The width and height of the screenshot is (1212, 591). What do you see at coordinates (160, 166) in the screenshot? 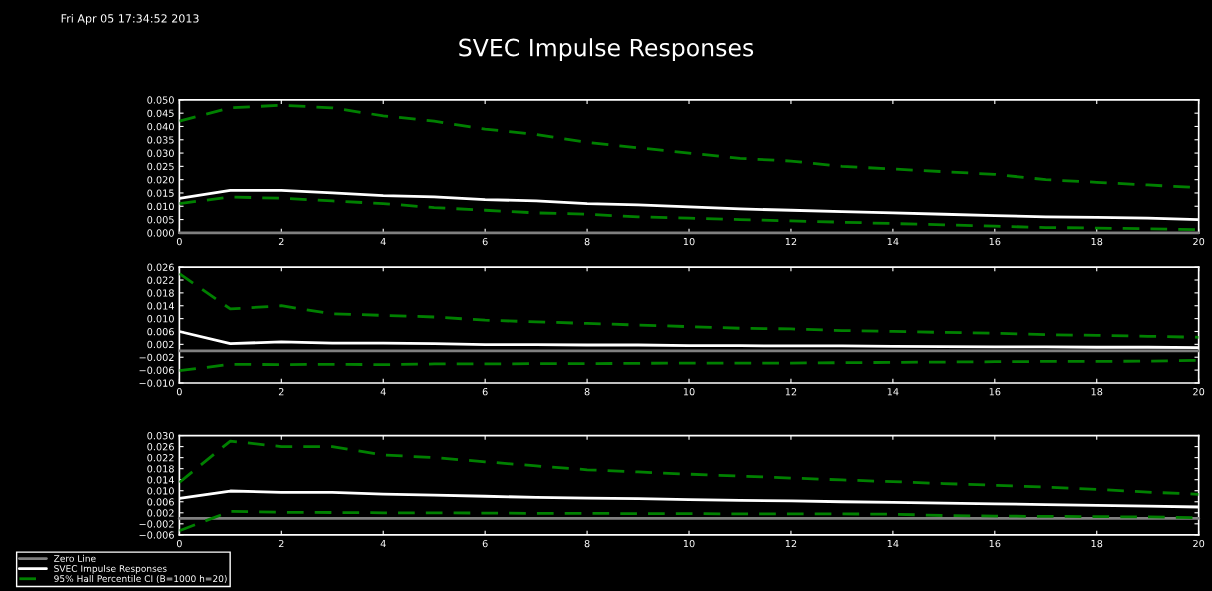
I see `y-tick-label: 0.025` at bounding box center [160, 166].